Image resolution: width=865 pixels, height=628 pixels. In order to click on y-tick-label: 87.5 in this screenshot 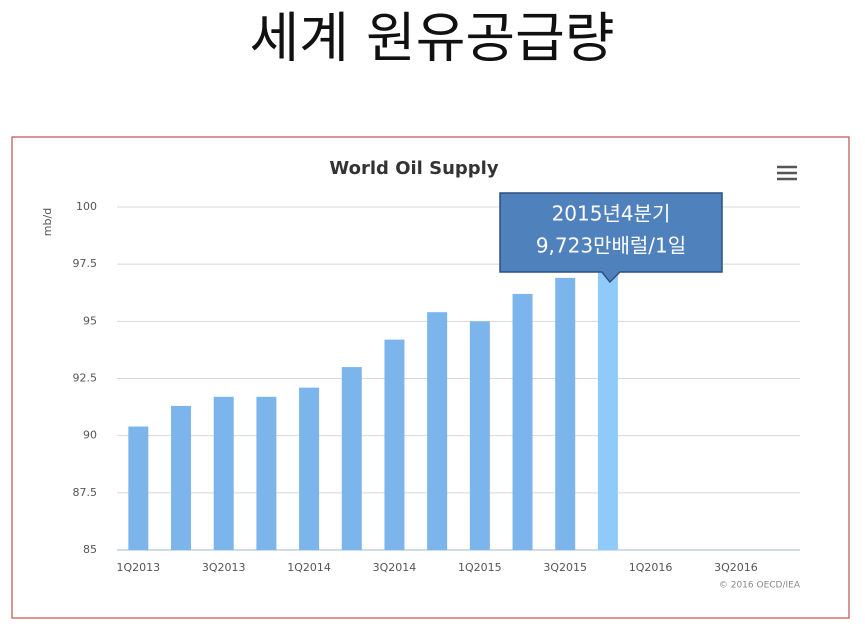, I will do `click(85, 492)`.